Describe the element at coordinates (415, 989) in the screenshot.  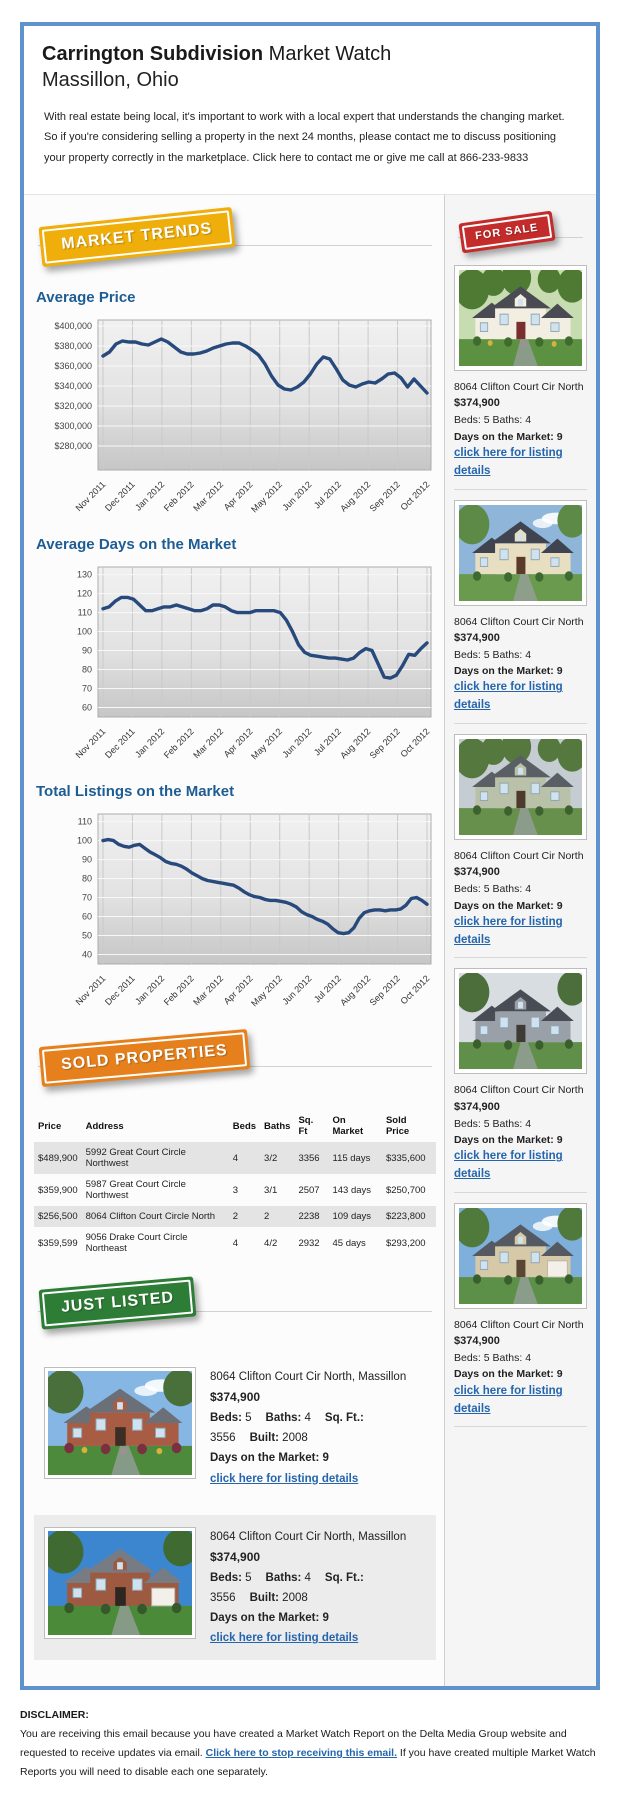
I see `svg-text: Oct 2012` at that location.